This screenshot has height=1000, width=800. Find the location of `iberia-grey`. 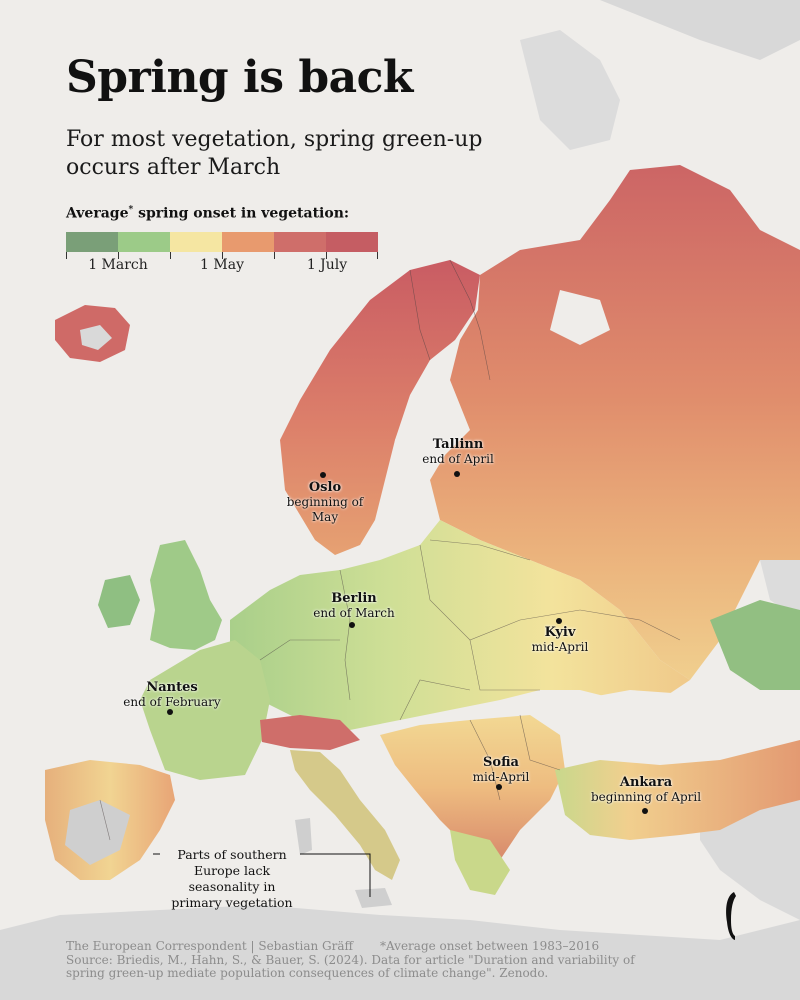

iberia-grey is located at coordinates (97, 832).